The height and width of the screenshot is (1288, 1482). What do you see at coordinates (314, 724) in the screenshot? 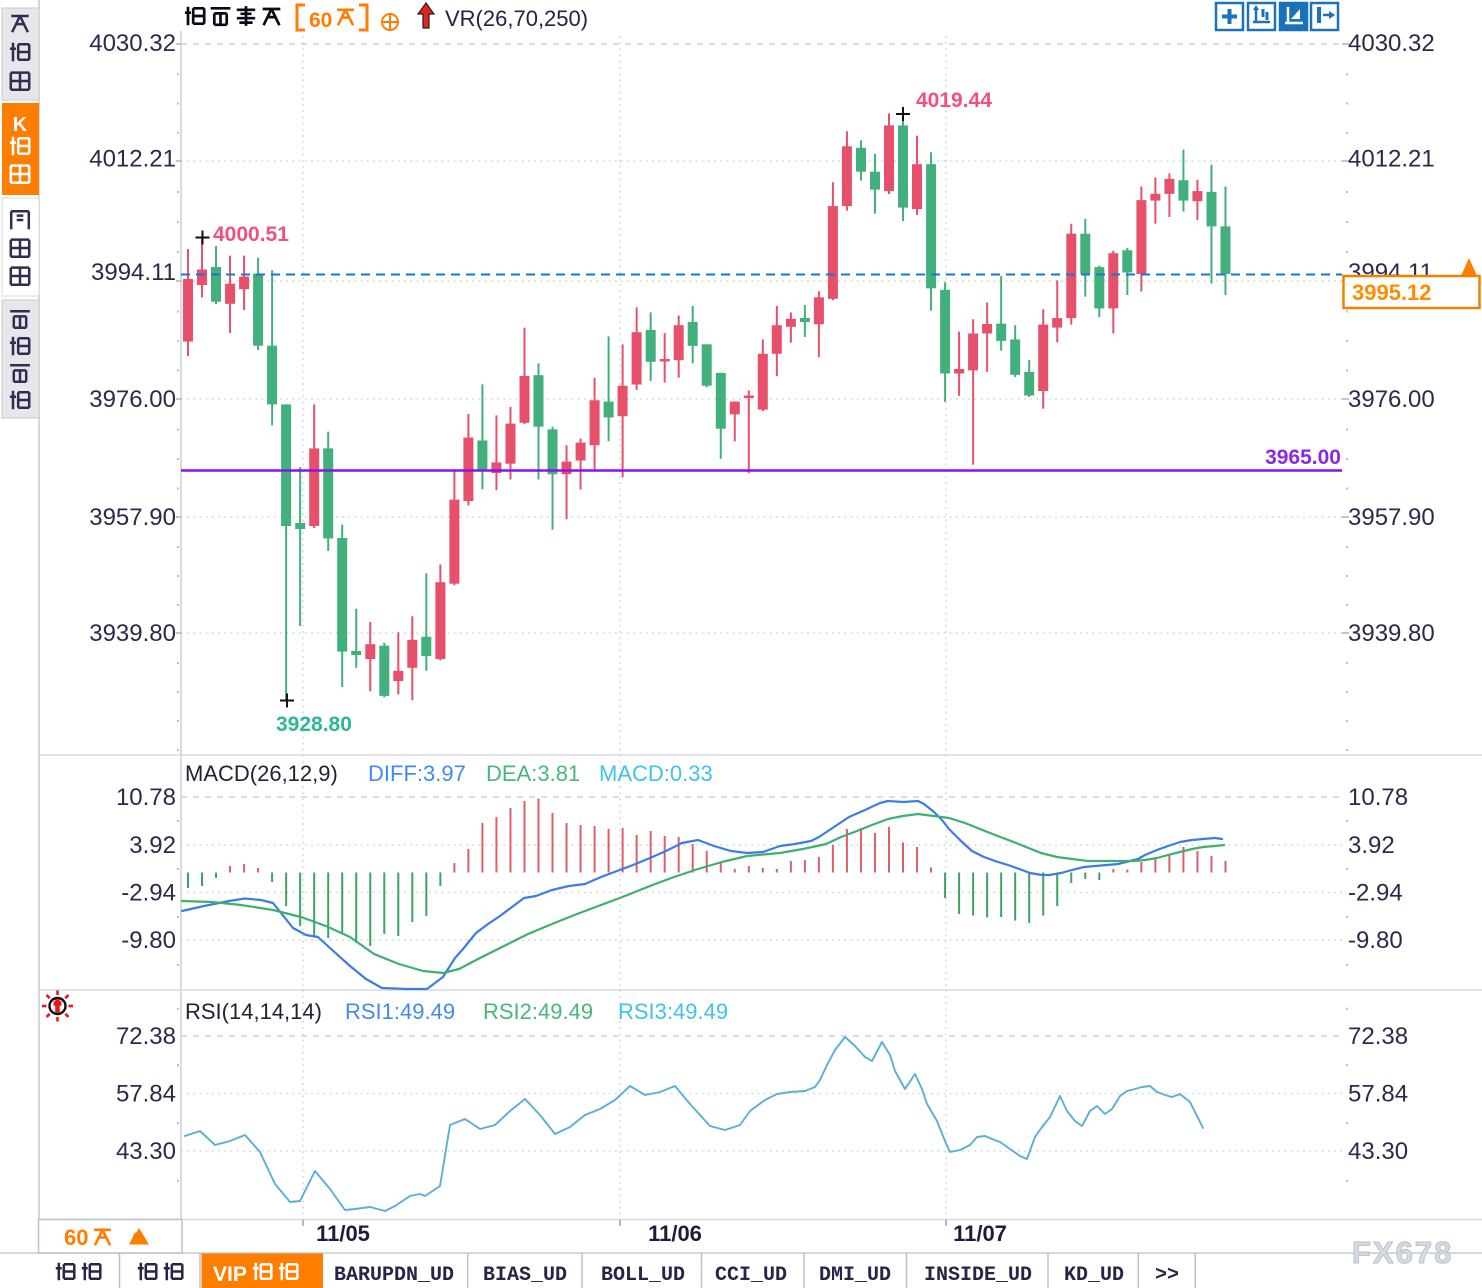
I see `svg-text: 3928.80` at bounding box center [314, 724].